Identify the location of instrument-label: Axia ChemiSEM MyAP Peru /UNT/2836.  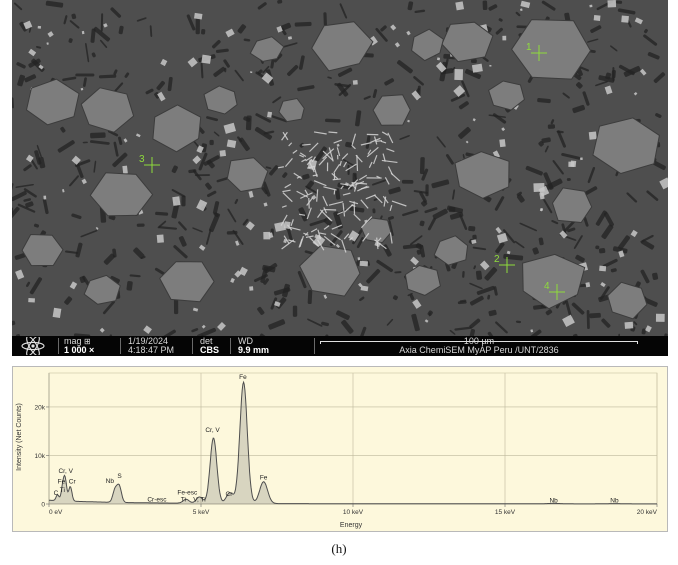
(479, 350).